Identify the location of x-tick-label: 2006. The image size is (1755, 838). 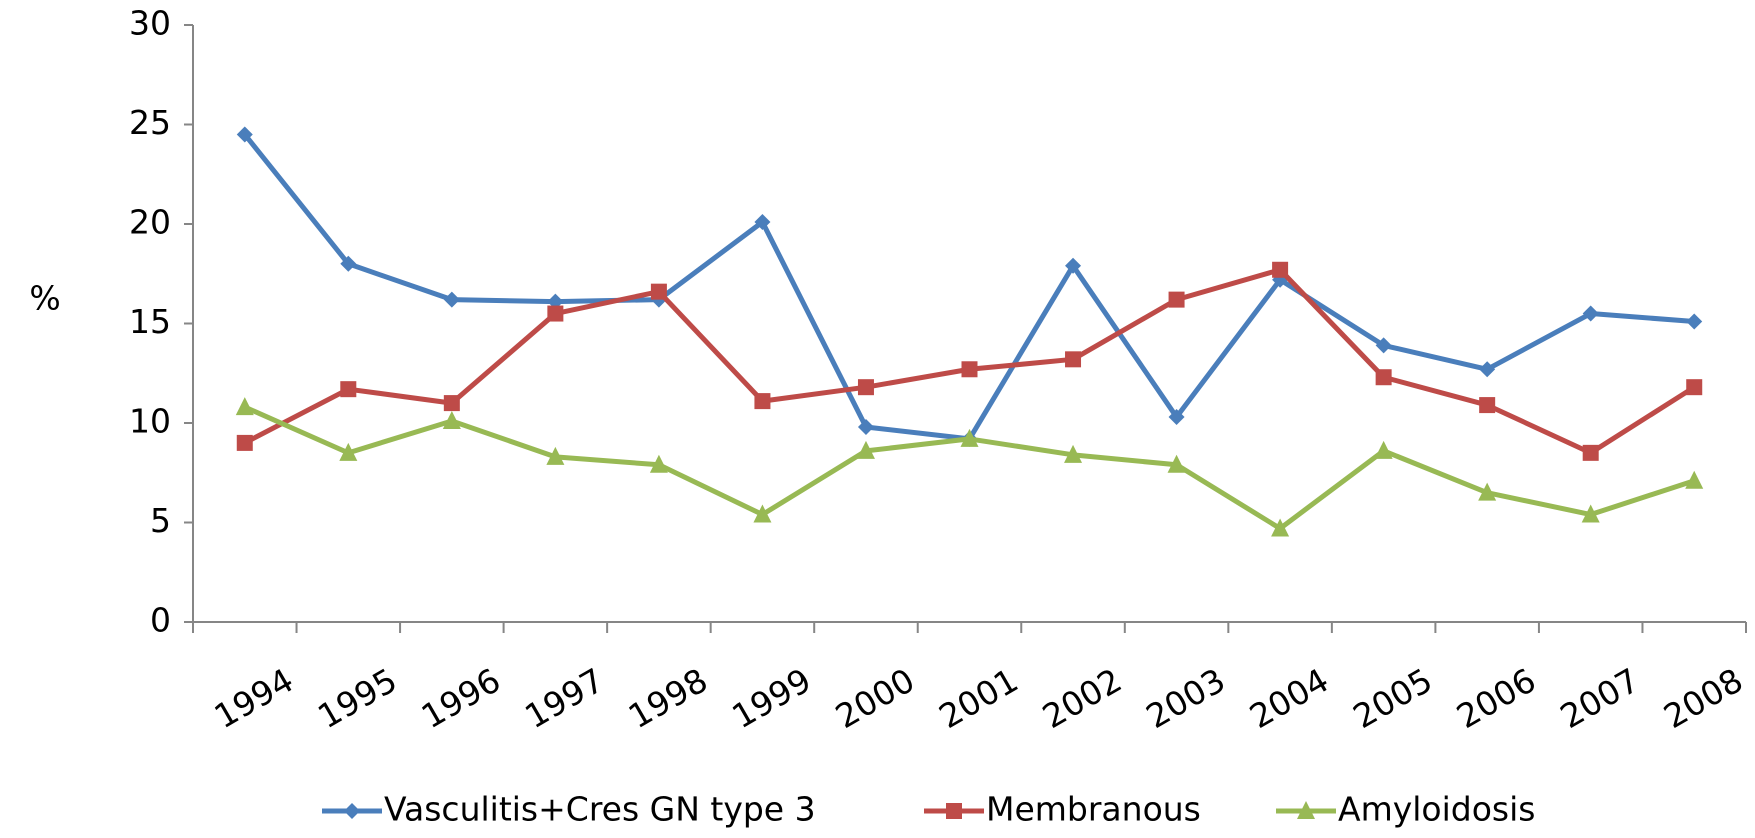
(1496, 698).